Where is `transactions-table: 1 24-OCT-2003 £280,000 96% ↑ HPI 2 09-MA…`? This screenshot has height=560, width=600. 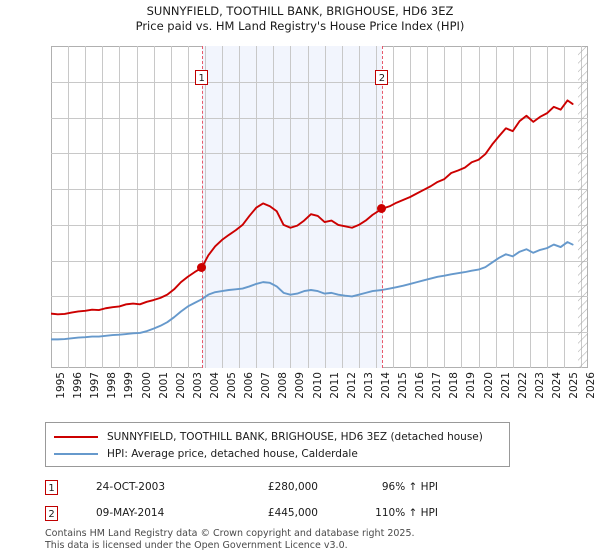 transactions-table: 1 24-OCT-2003 £280,000 96% ↑ HPI 2 09-MA… is located at coordinates (275, 500).